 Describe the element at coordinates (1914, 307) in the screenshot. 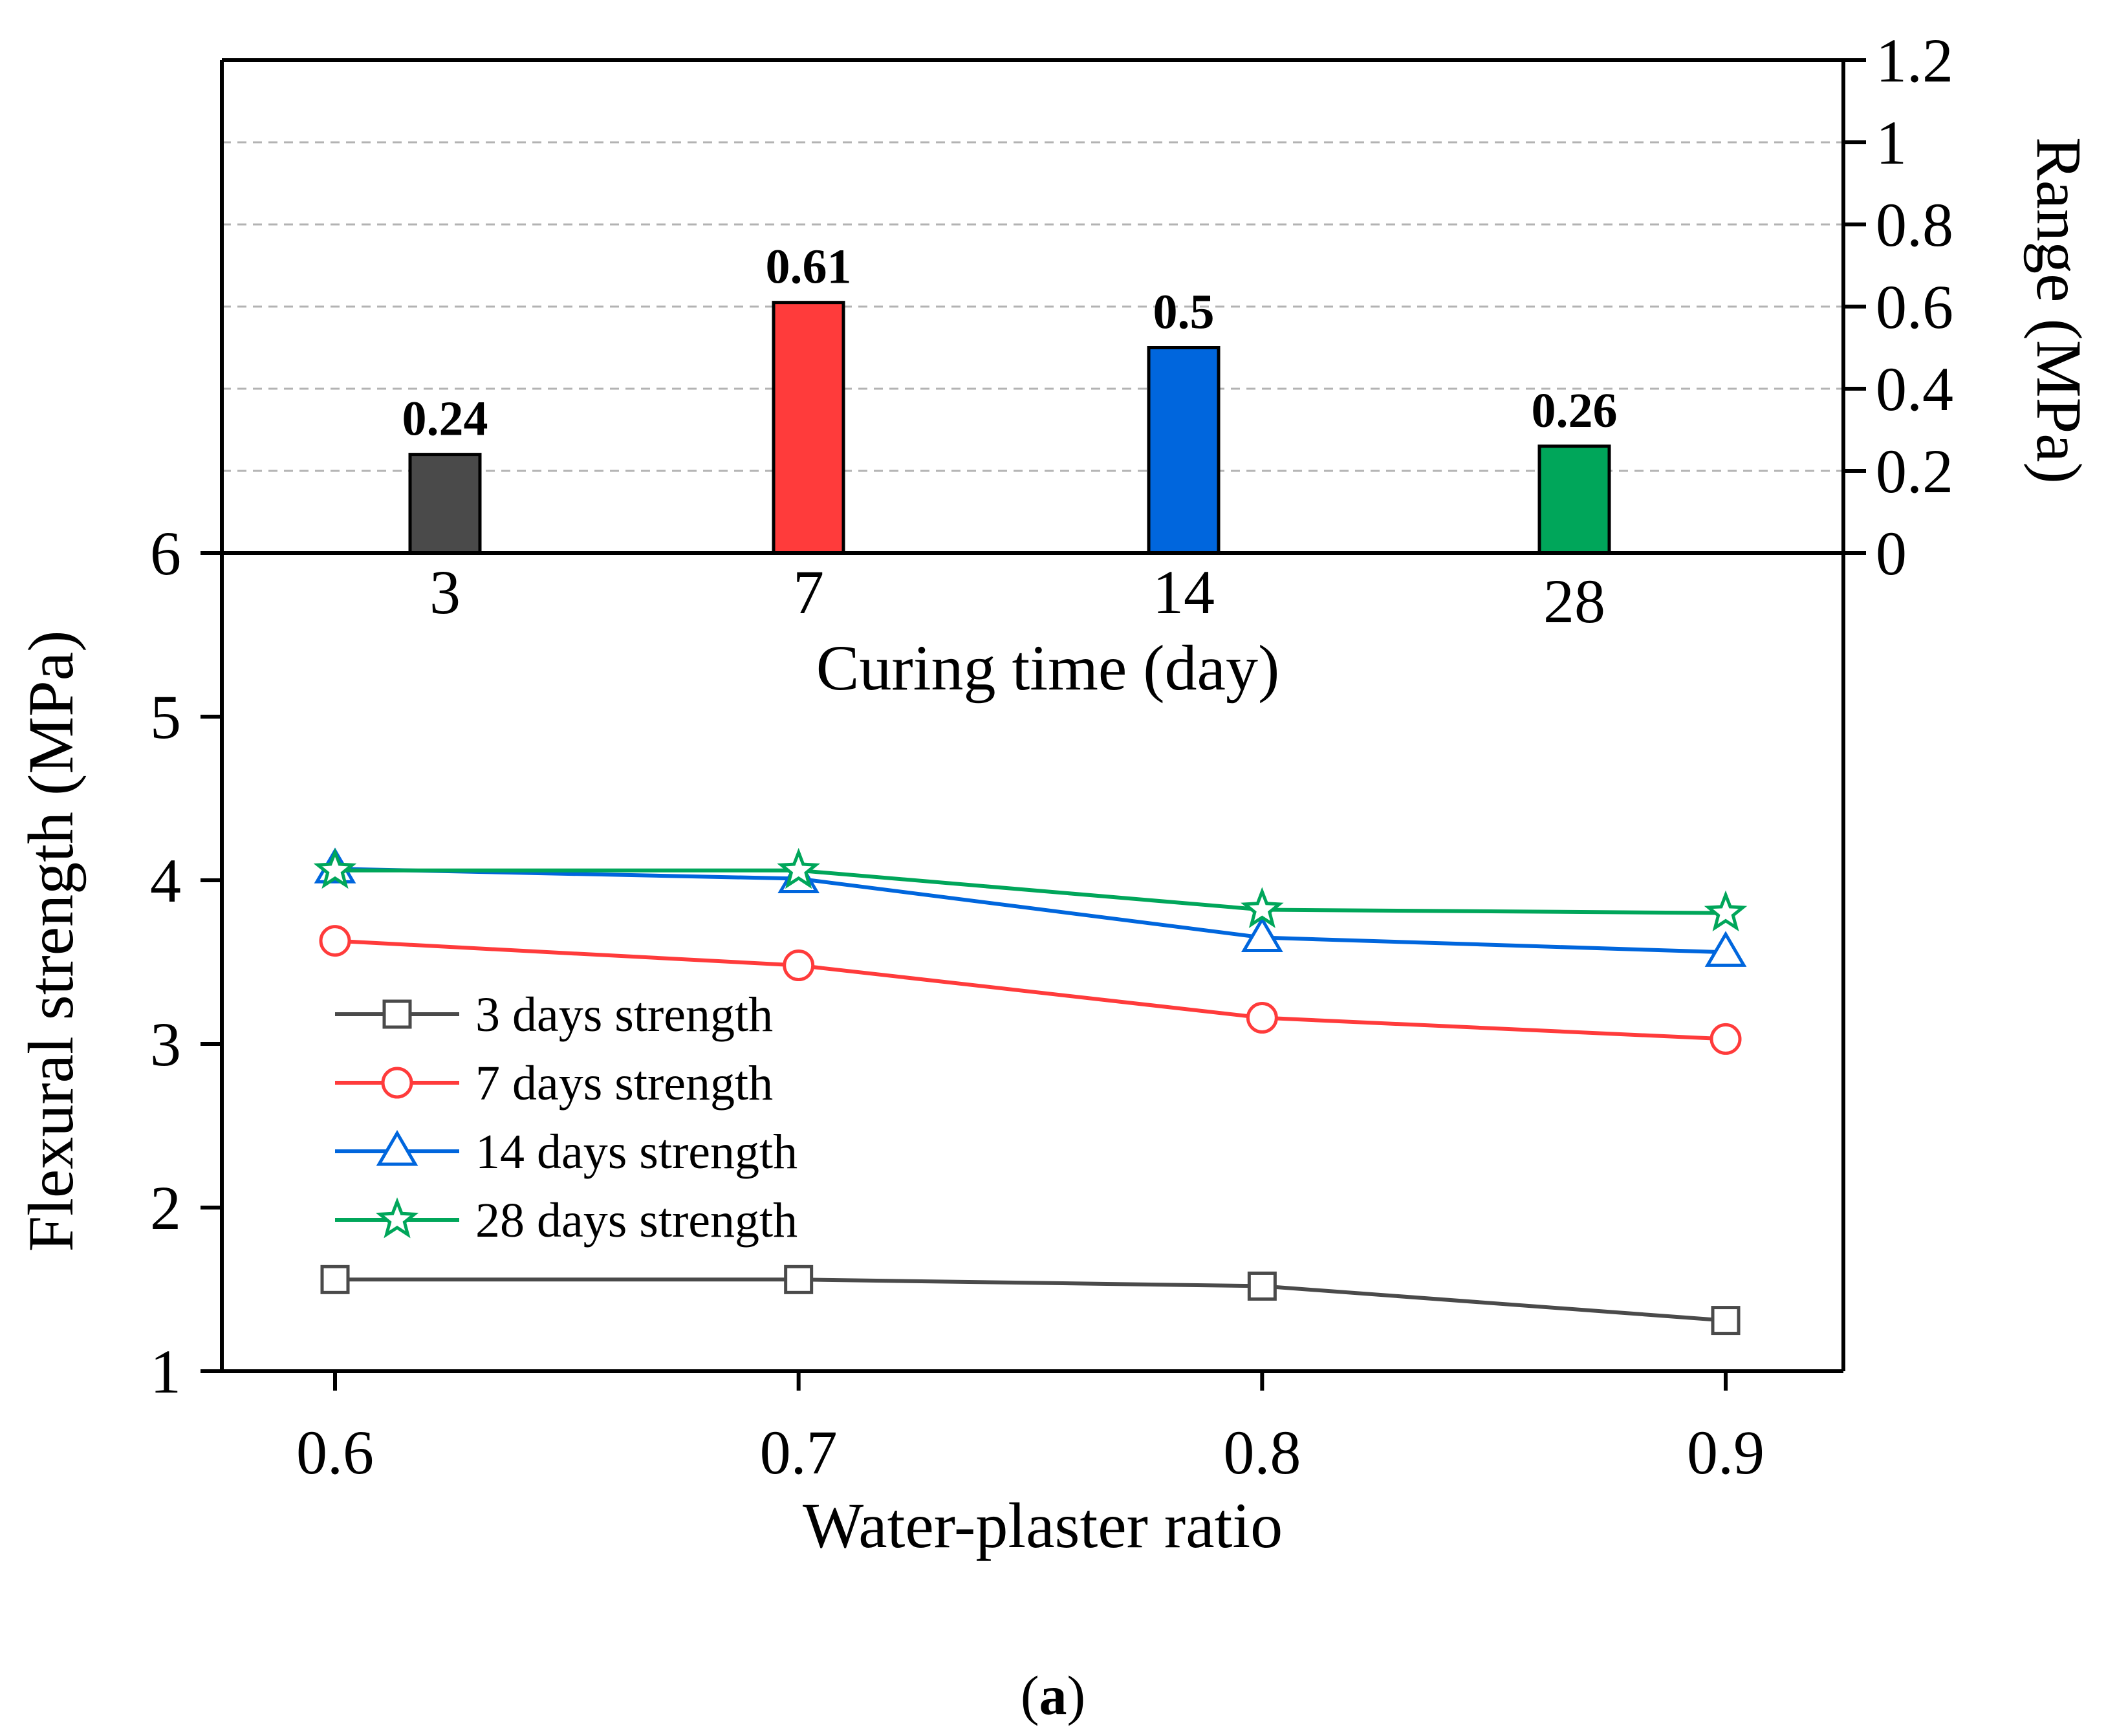

I see `bar-y-tick-label: 0.6` at that location.